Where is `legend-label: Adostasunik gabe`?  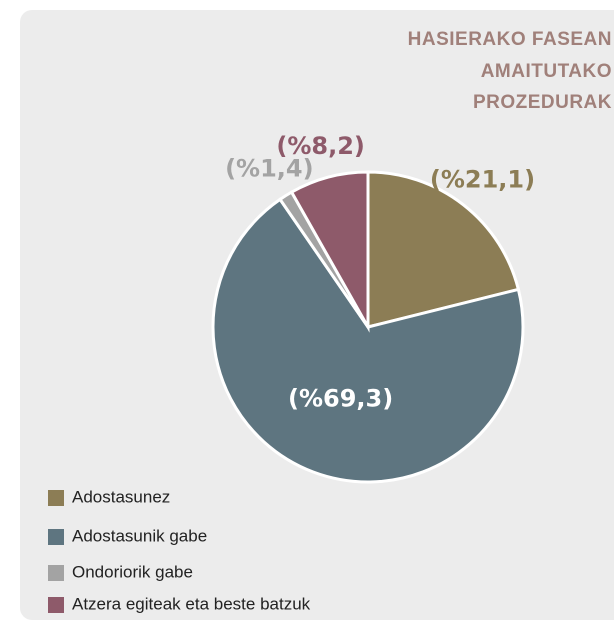 legend-label: Adostasunik gabe is located at coordinates (139, 535).